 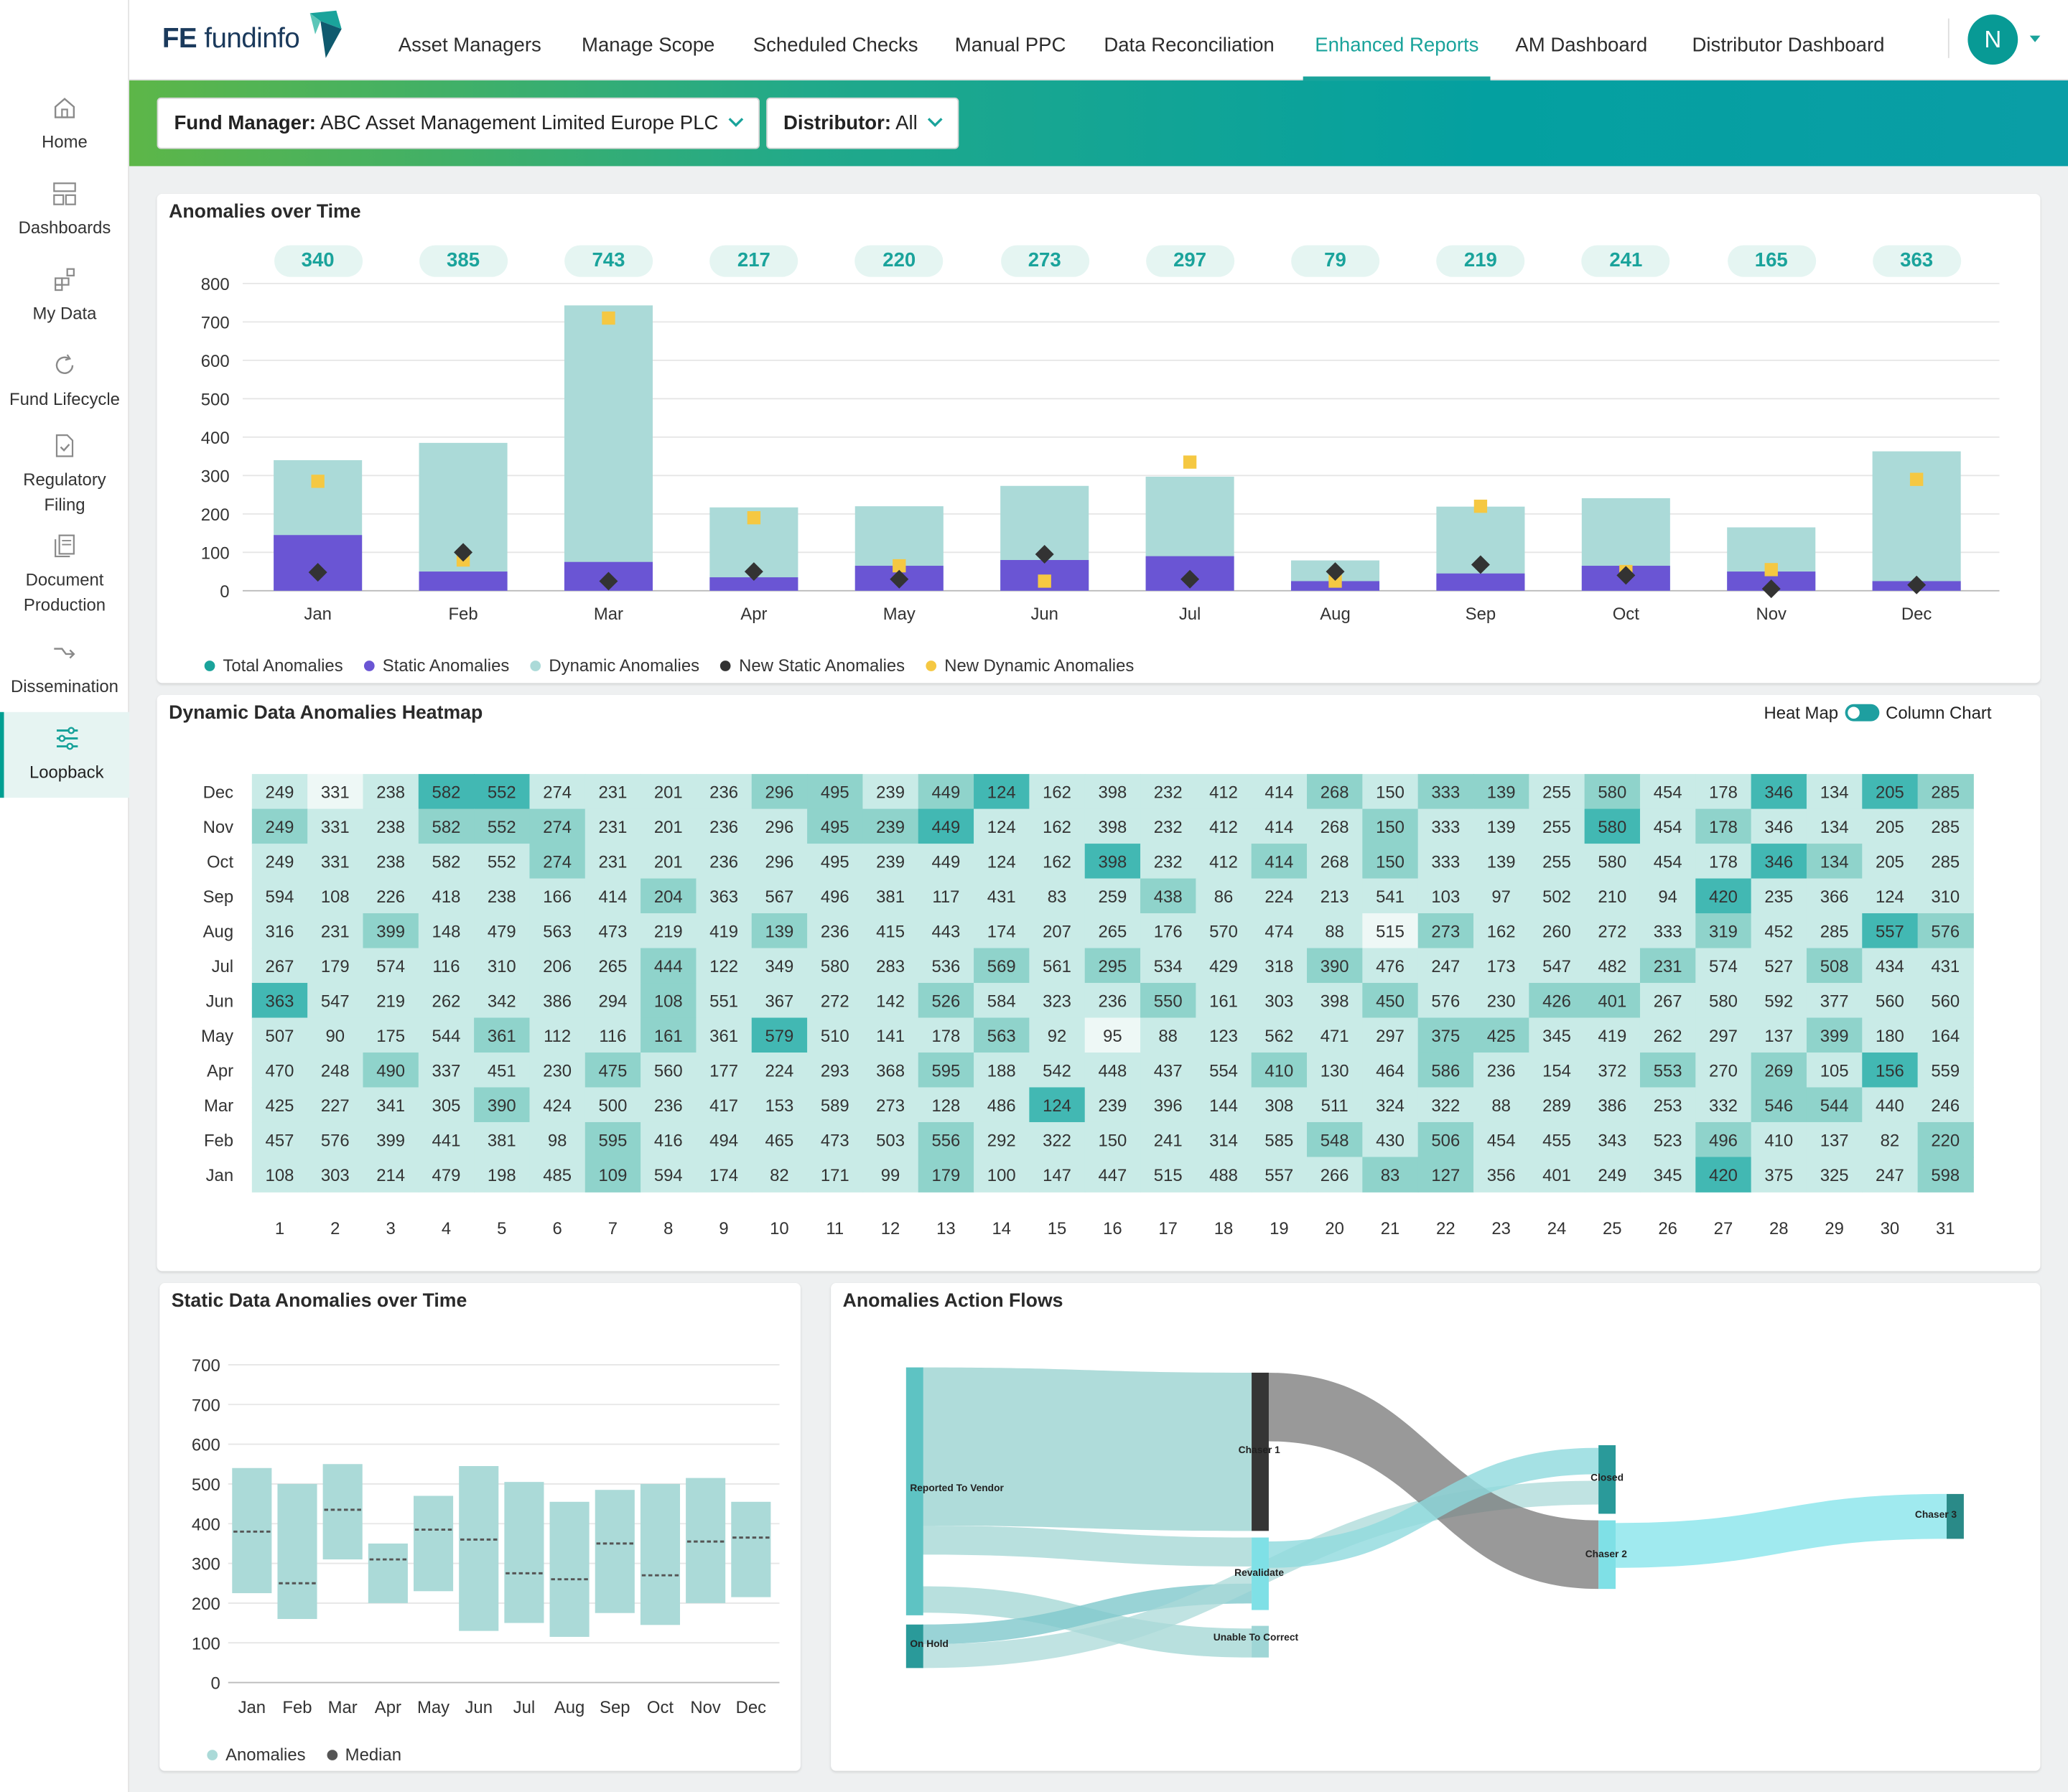 I want to click on sidebar-item-my-data: My Data, so click(x=64, y=296).